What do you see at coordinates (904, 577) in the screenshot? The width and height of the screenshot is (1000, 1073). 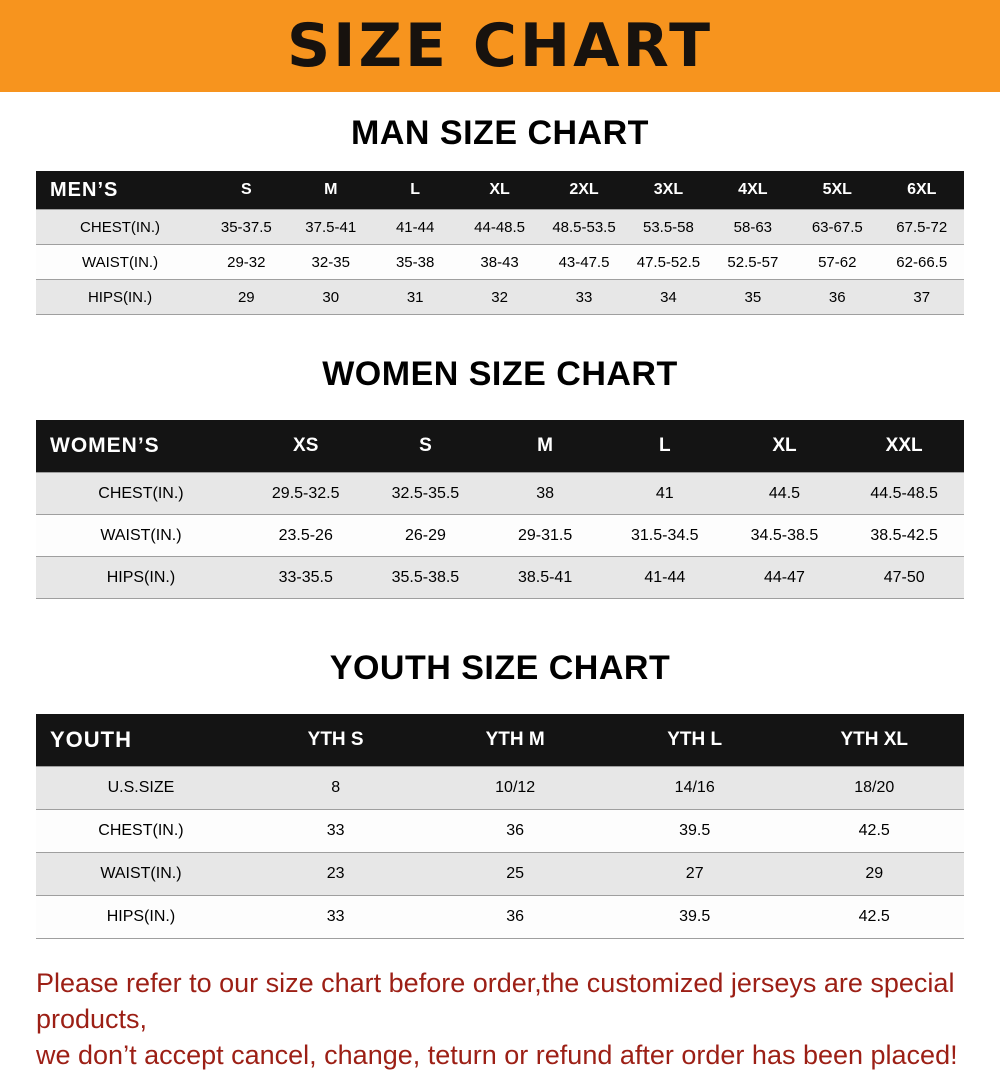 I see `size-cell: 47-50` at bounding box center [904, 577].